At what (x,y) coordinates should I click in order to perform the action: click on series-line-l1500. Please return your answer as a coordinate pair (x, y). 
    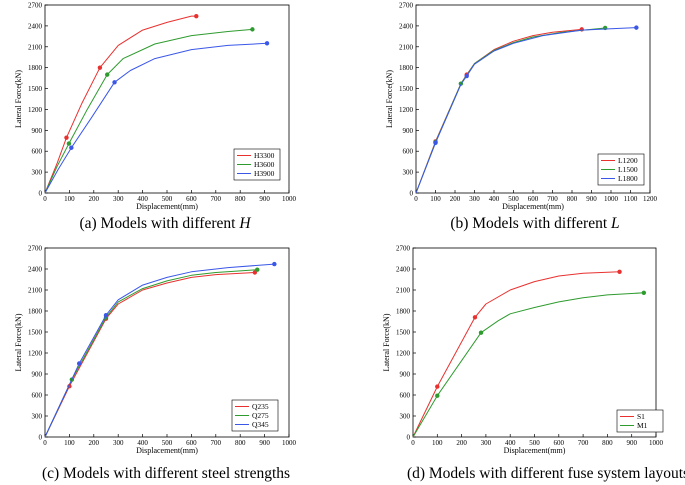
    Looking at the image, I should click on (510, 110).